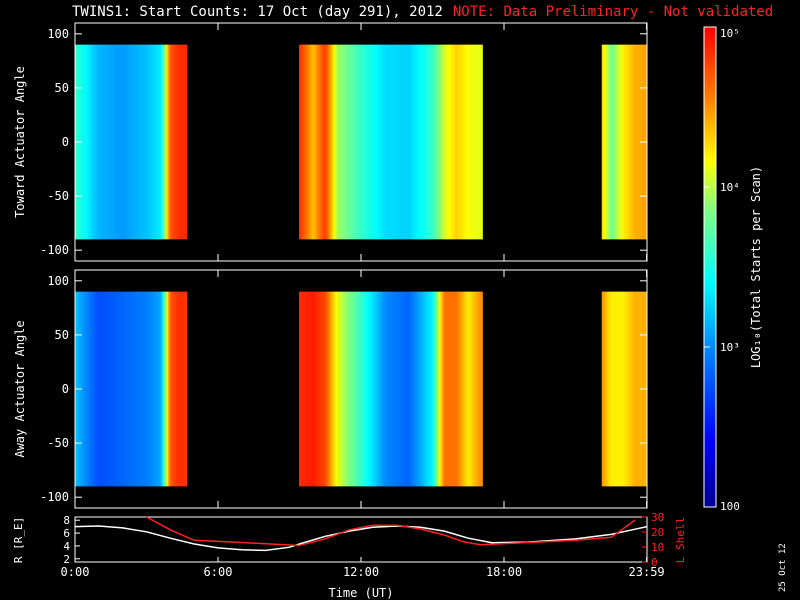 This screenshot has height=600, width=800. I want to click on x-tick-label: 0:00, so click(75, 572).